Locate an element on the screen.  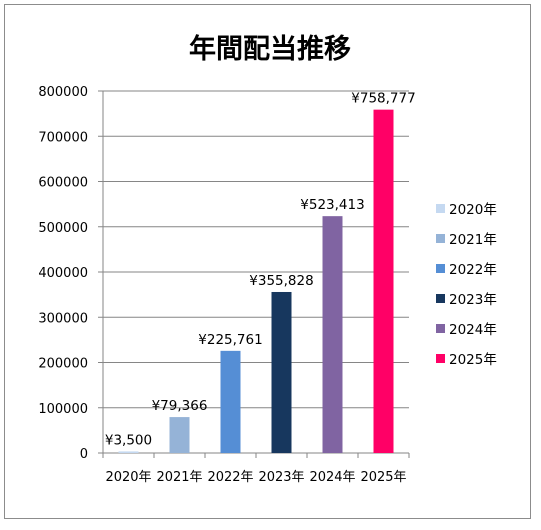
bar-2020年 is located at coordinates (128, 452).